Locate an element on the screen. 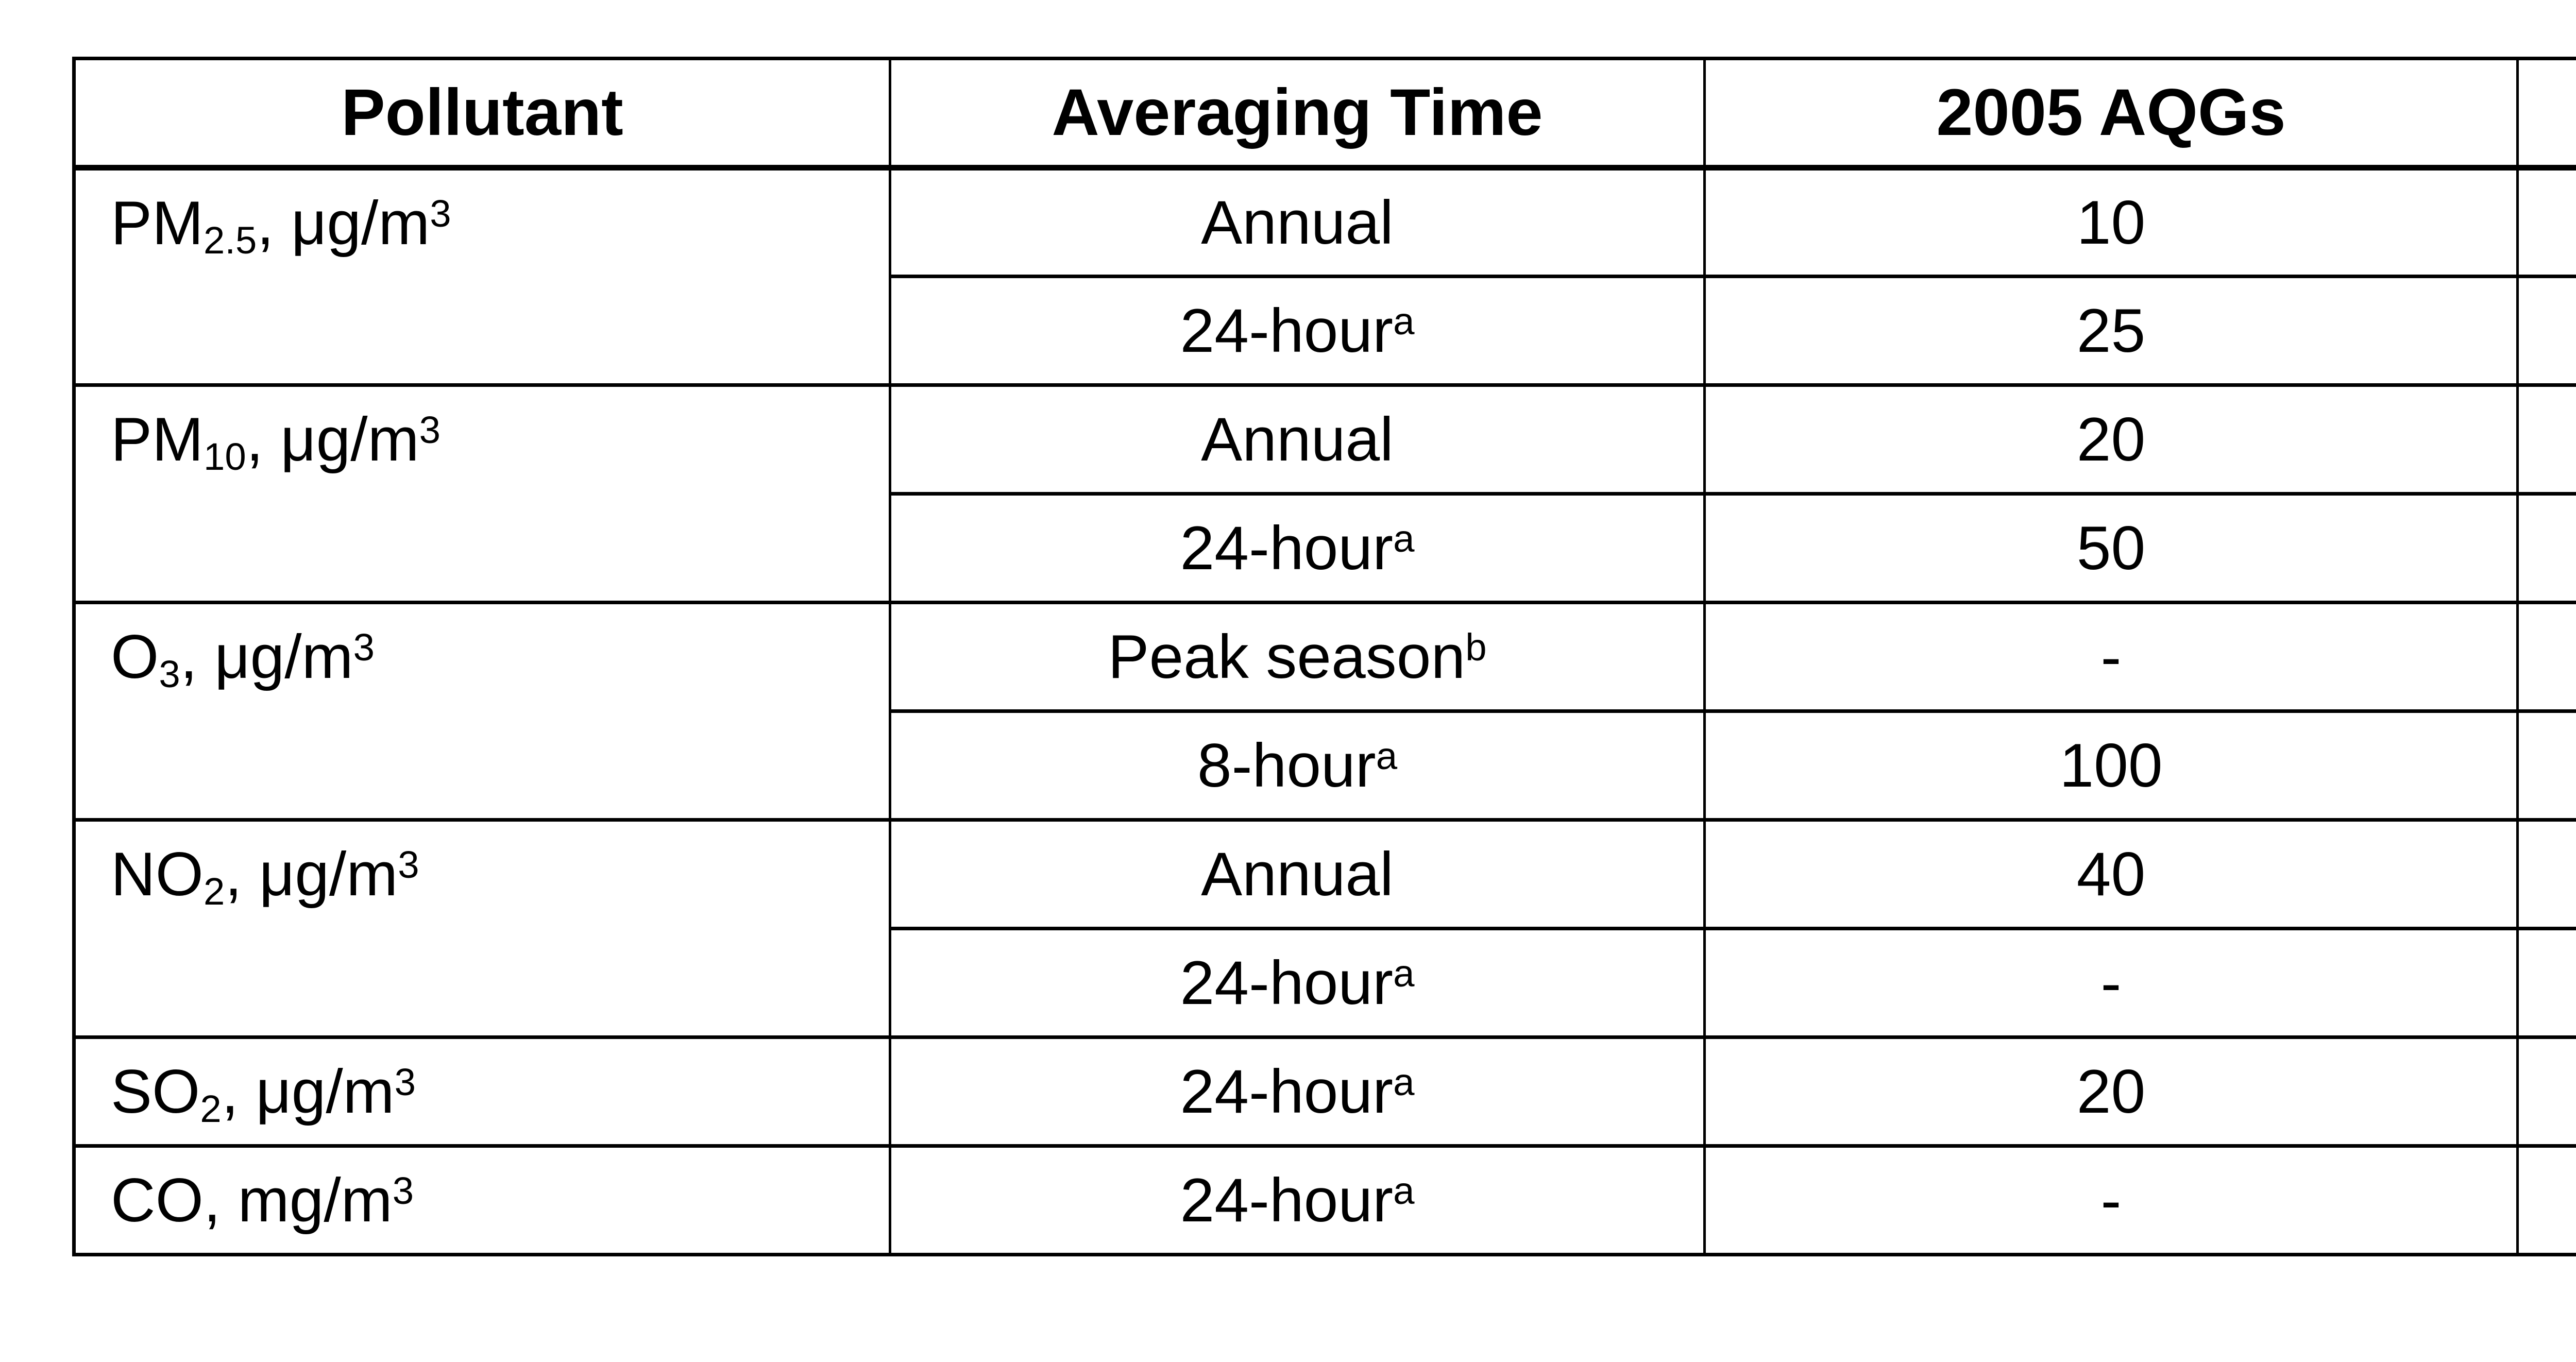 The image size is (2576, 1362). pollutant-cell: CO, mg/m3 is located at coordinates (482, 1200).